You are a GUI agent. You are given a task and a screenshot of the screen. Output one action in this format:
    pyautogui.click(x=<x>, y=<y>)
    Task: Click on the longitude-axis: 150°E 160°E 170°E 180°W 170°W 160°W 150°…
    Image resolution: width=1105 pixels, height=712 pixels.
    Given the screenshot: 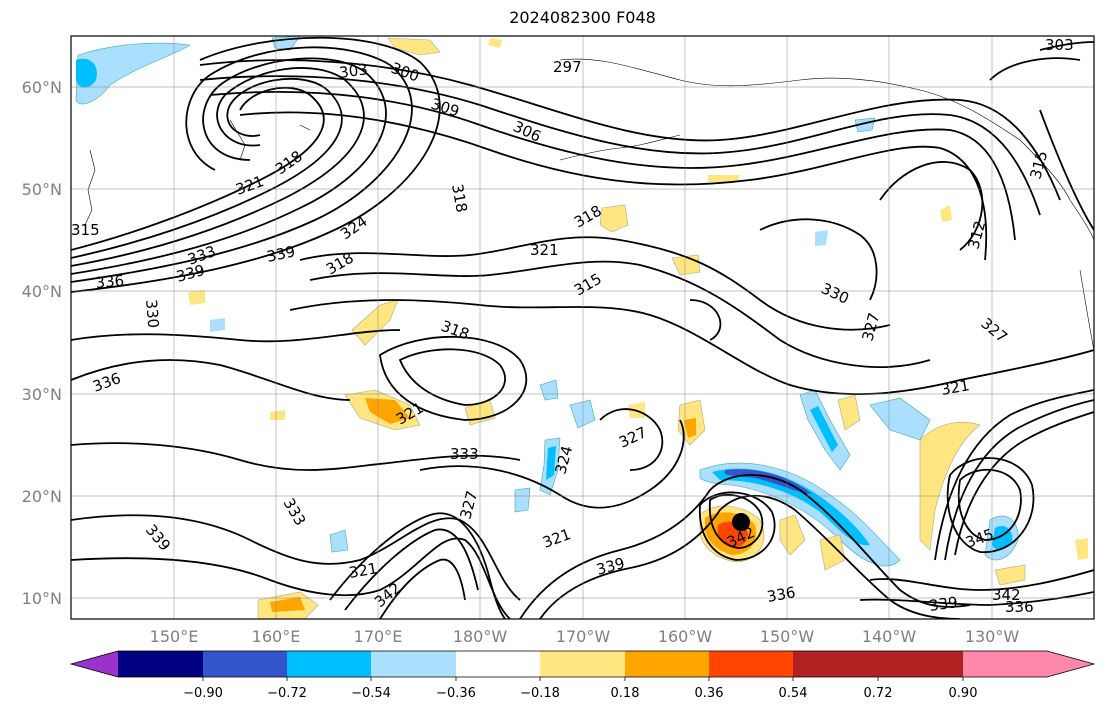 What is the action you would take?
    pyautogui.click(x=585, y=636)
    